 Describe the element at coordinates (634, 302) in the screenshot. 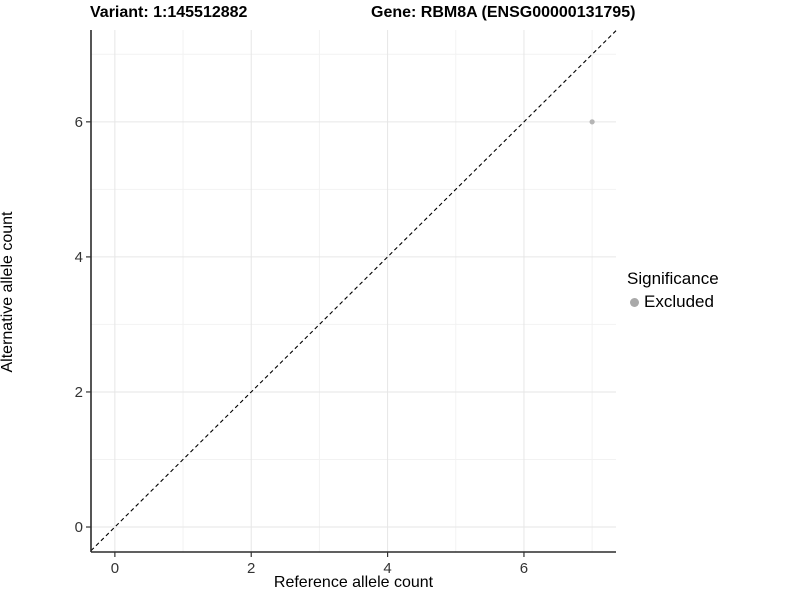

I see `legend-key-dot-icon` at that location.